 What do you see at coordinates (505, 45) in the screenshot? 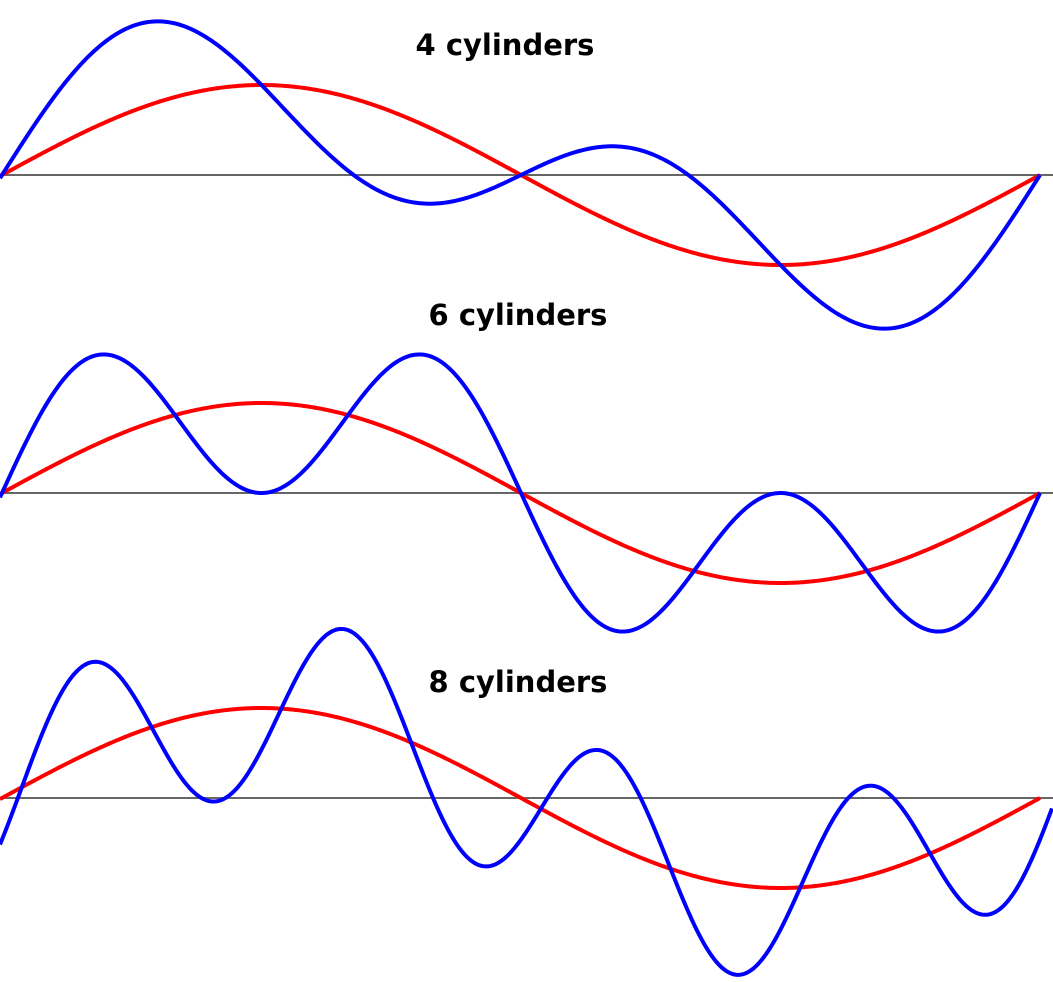
I see `panel-title: 4 cylinders` at bounding box center [505, 45].